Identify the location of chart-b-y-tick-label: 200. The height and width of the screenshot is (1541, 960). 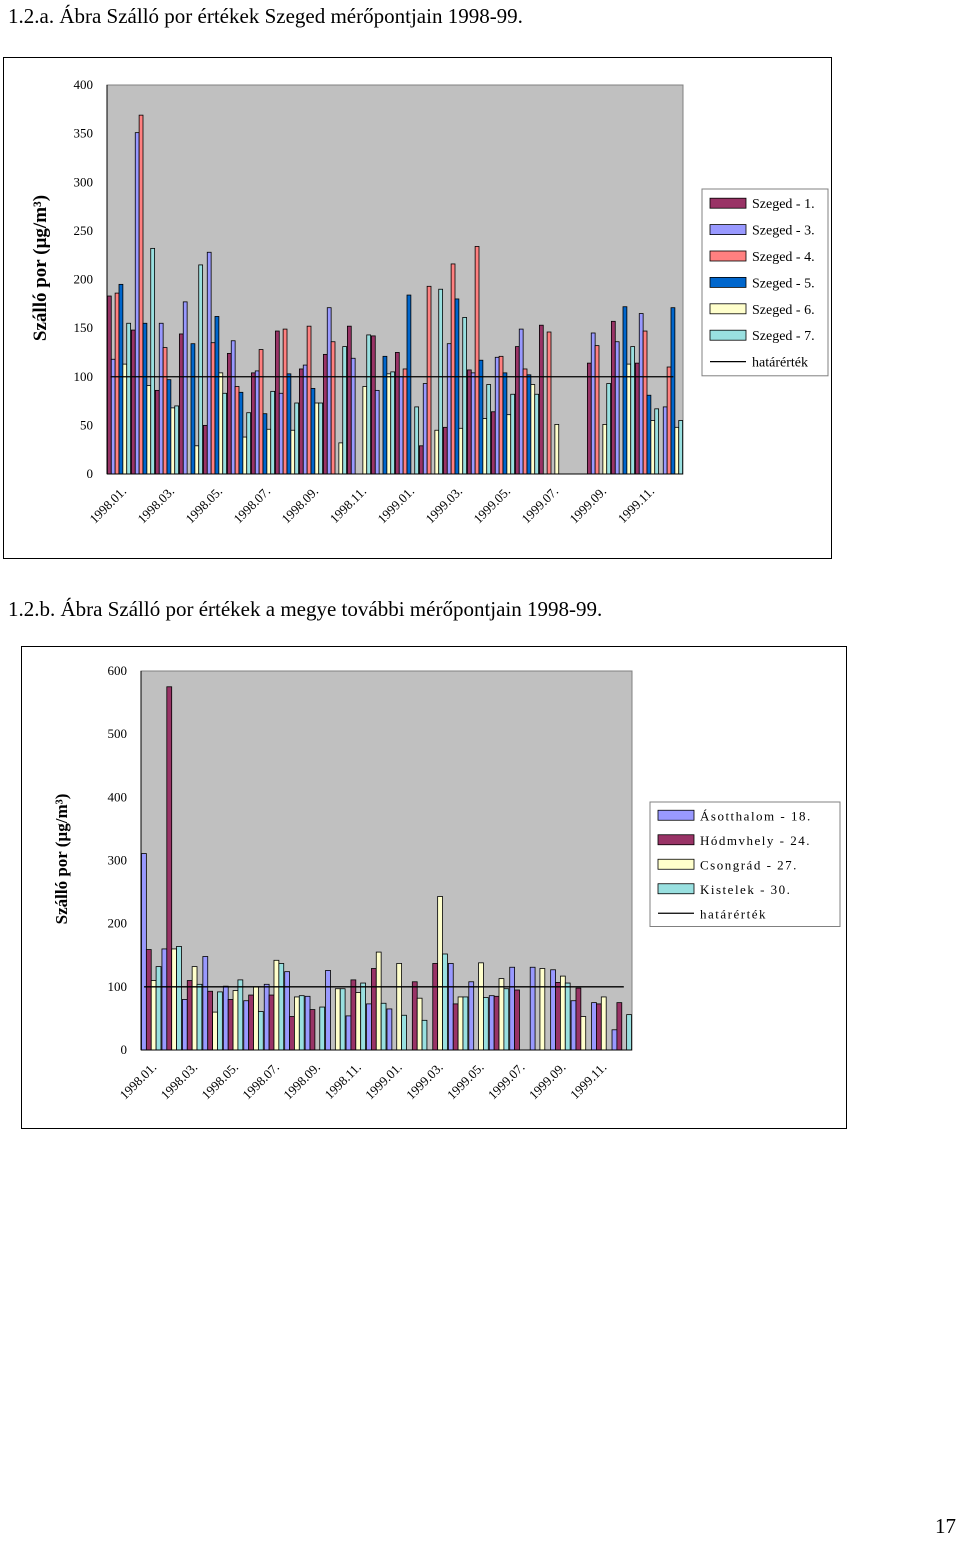
(118, 923).